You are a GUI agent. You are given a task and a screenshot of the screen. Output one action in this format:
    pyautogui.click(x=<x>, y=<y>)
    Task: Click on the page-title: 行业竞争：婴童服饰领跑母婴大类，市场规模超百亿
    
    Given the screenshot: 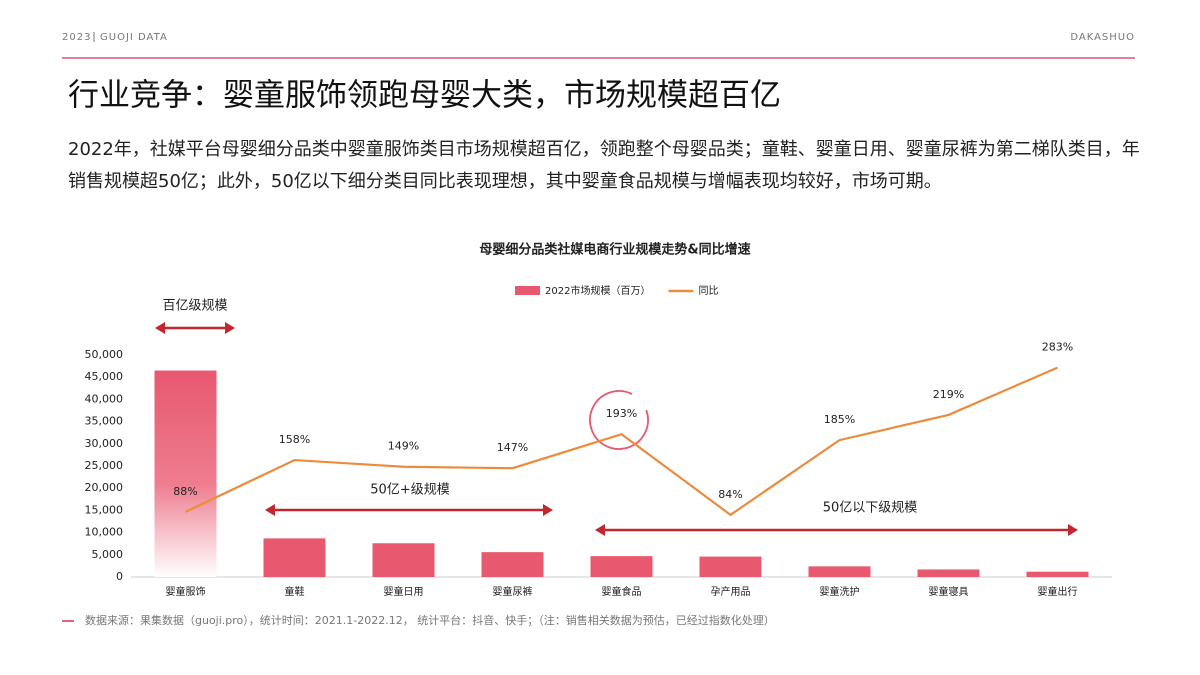 What is the action you would take?
    pyautogui.click(x=424, y=96)
    